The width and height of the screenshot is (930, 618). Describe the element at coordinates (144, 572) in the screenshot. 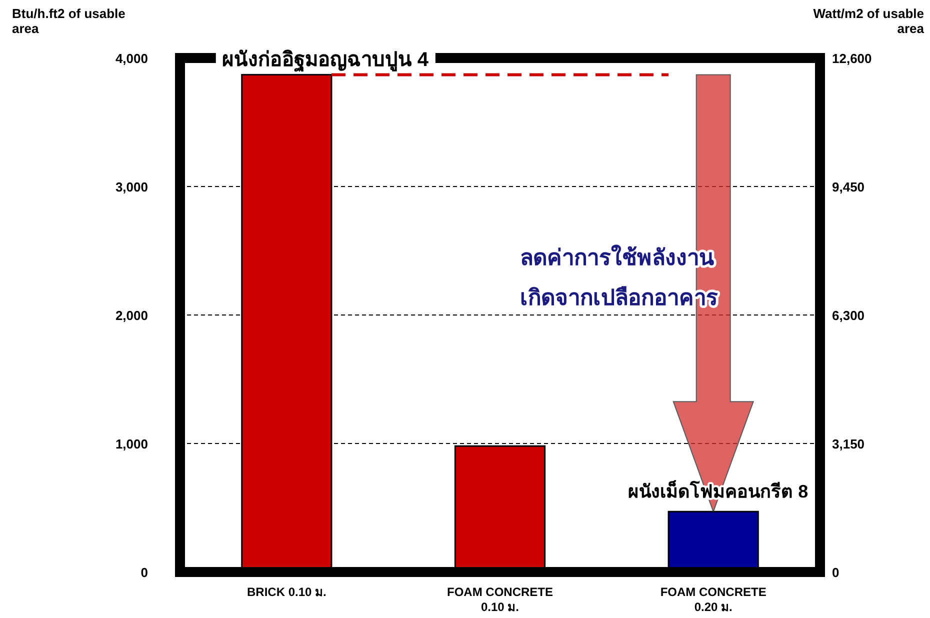

I see `y-tick-label: 0` at that location.